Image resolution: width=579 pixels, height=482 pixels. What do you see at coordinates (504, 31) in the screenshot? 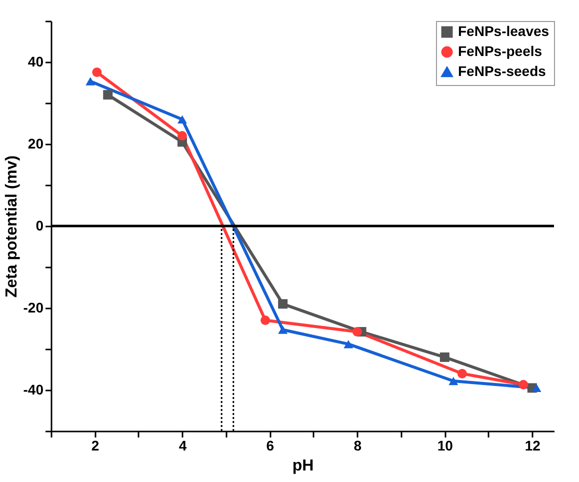
I see `legend-label: FeNPs-leaves` at bounding box center [504, 31].